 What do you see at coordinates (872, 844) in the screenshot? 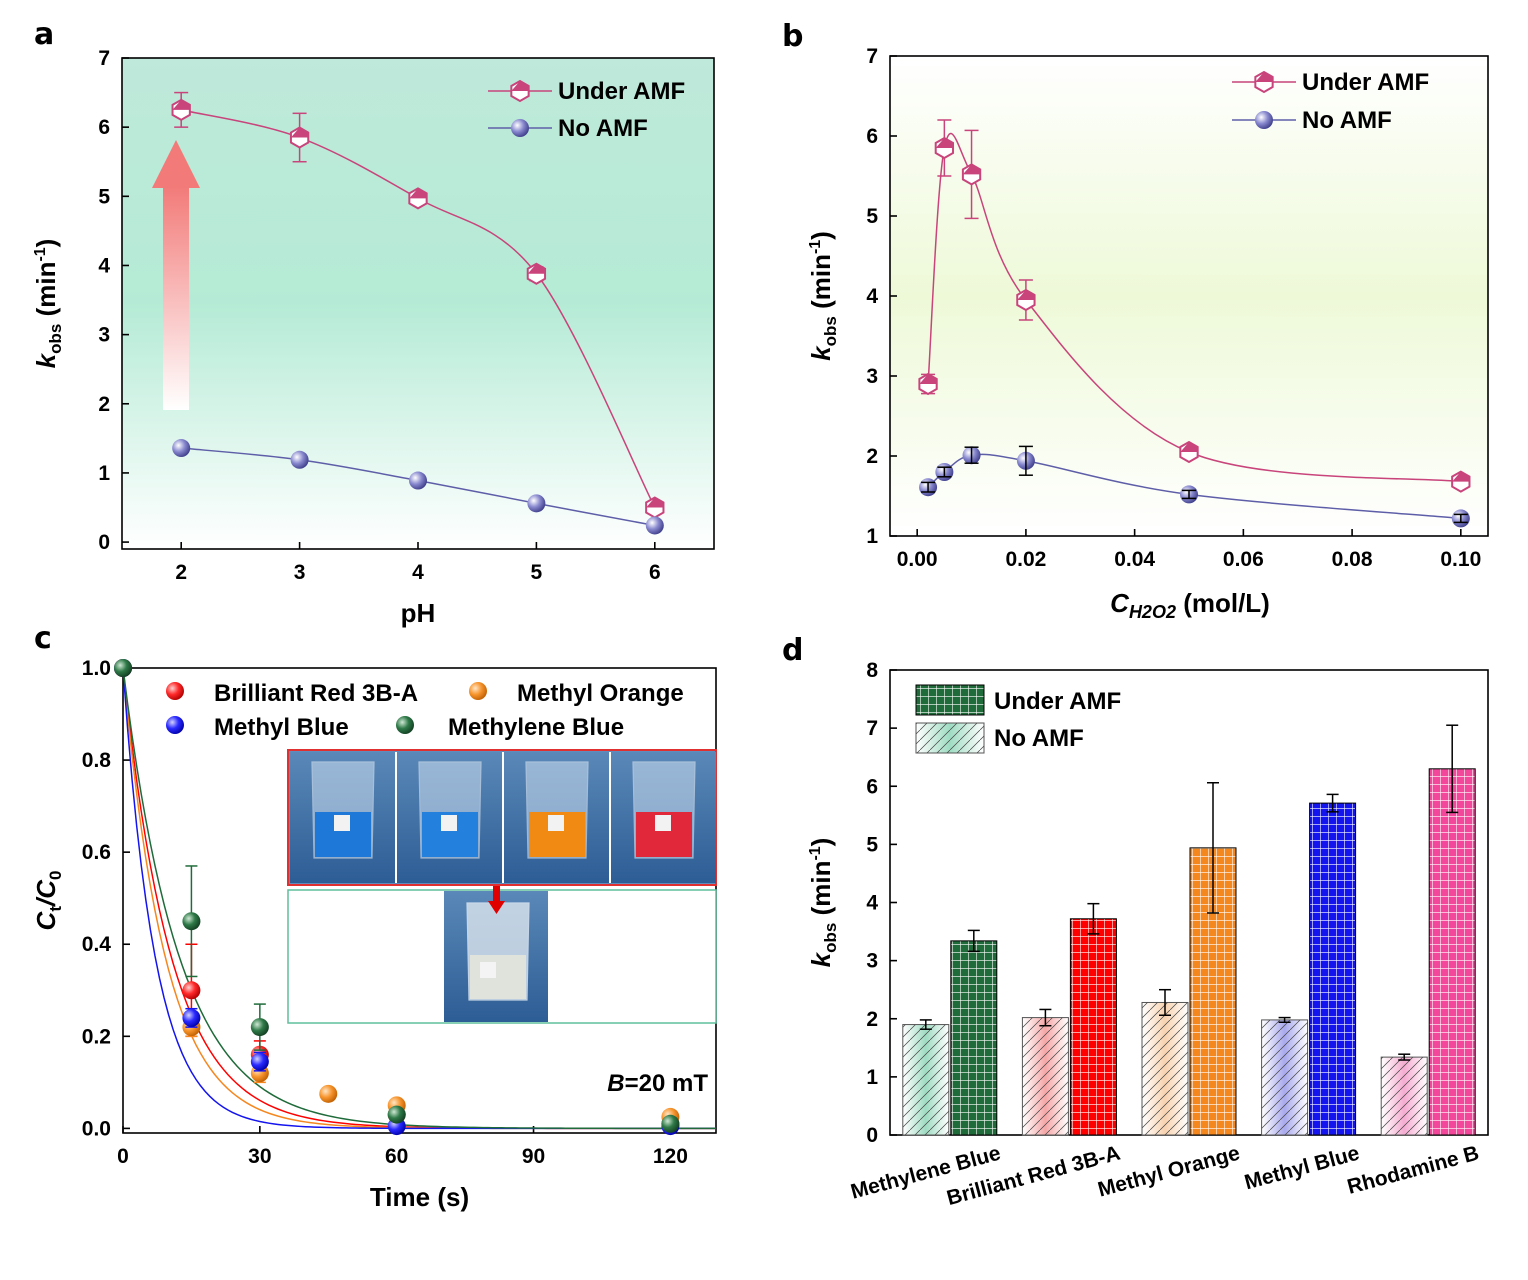
I see `y-tick-label: 5` at bounding box center [872, 844].